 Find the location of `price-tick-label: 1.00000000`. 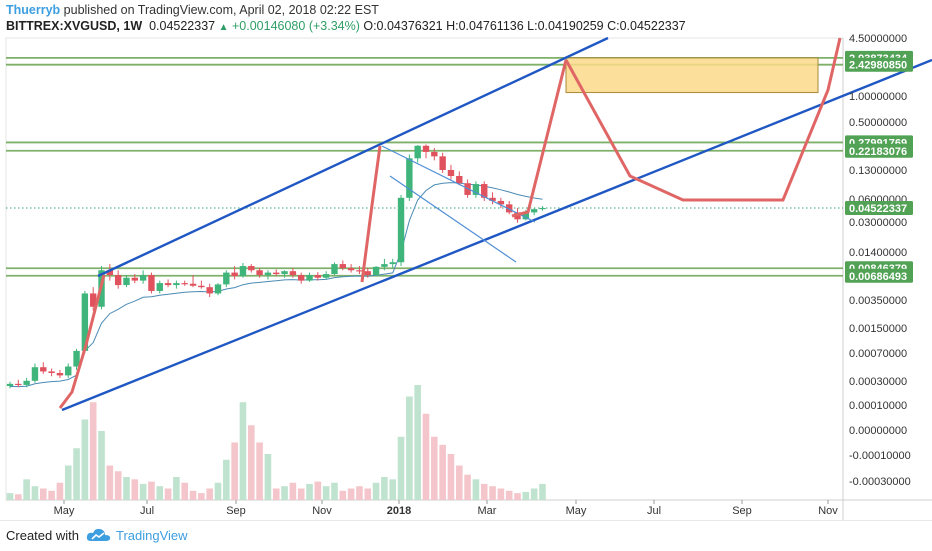

price-tick-label: 1.00000000 is located at coordinates (878, 97).